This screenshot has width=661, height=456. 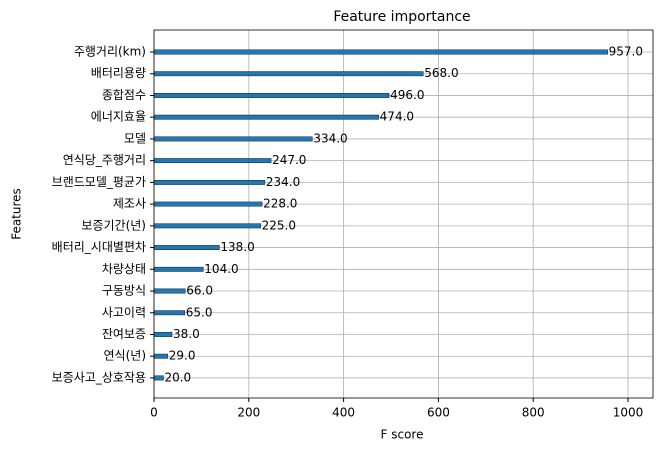 I want to click on y-tick-label: 잔여보증, so click(x=124, y=334).